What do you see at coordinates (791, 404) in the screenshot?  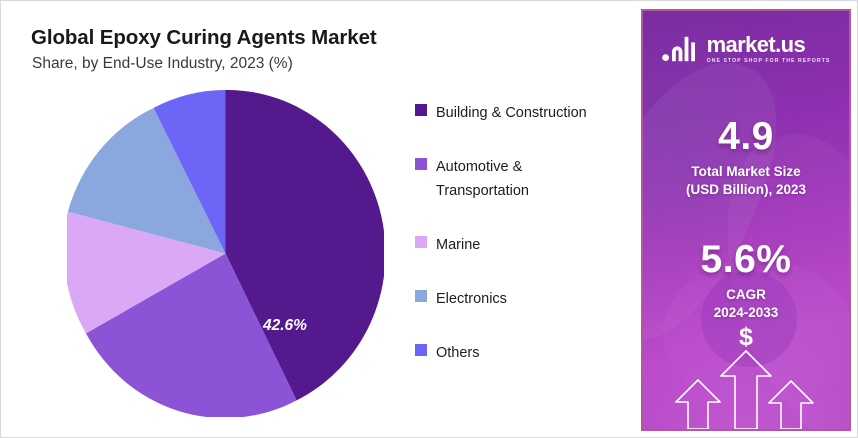 I see `arrow-up-right-icon` at bounding box center [791, 404].